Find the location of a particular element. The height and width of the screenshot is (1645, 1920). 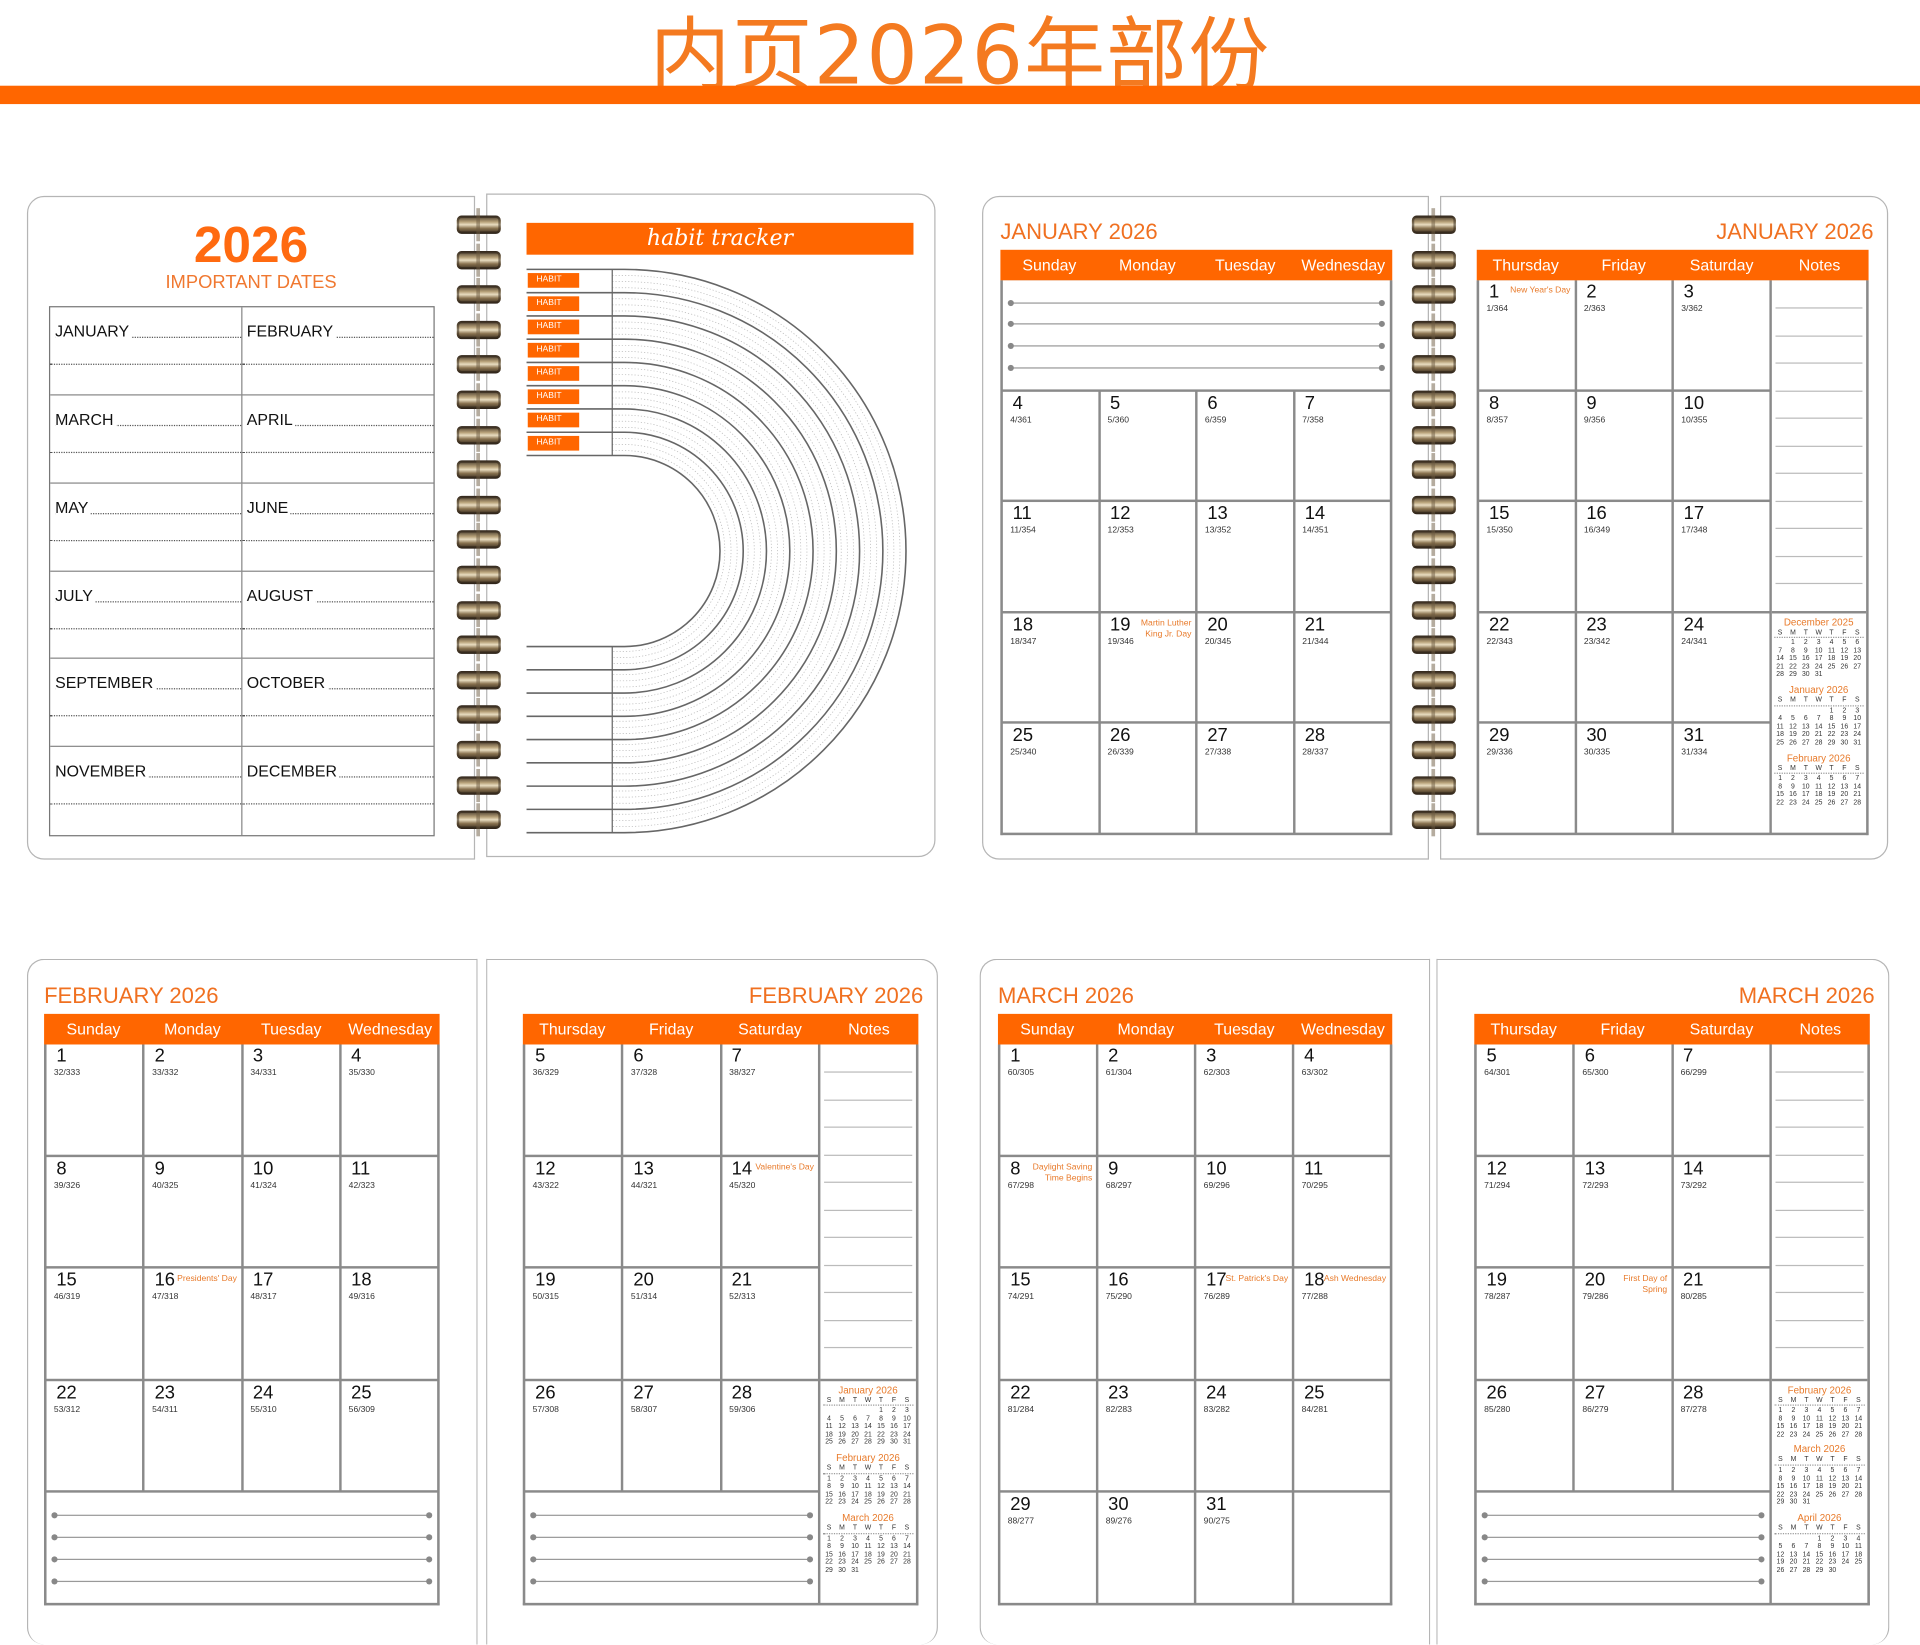

day-cell: 22 53/312 is located at coordinates (94, 1435).